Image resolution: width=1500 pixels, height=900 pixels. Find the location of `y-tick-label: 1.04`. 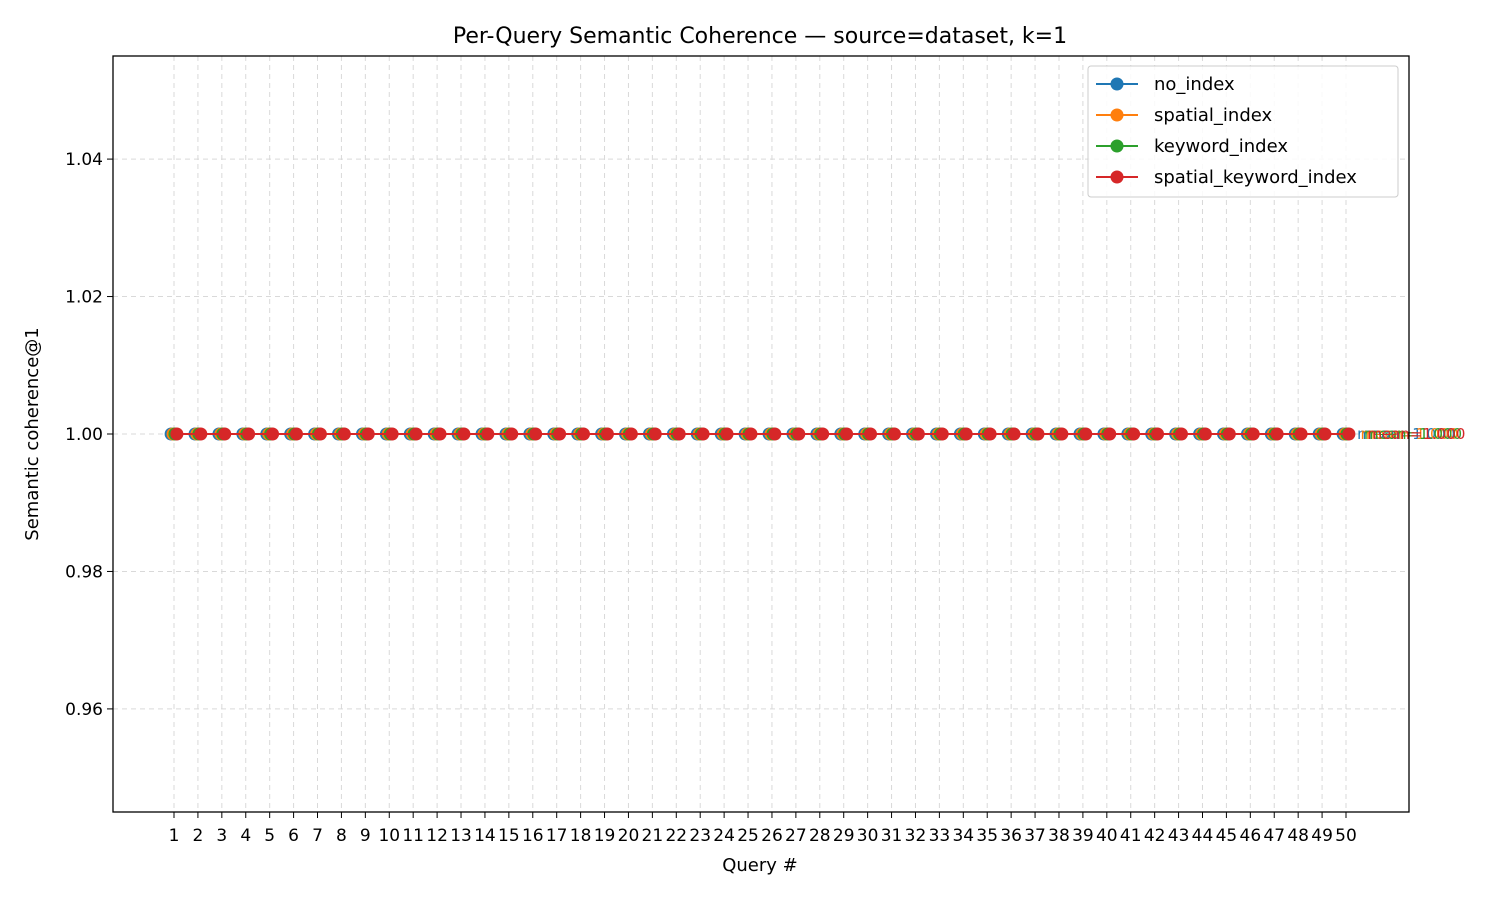

y-tick-label: 1.04 is located at coordinates (84, 160).